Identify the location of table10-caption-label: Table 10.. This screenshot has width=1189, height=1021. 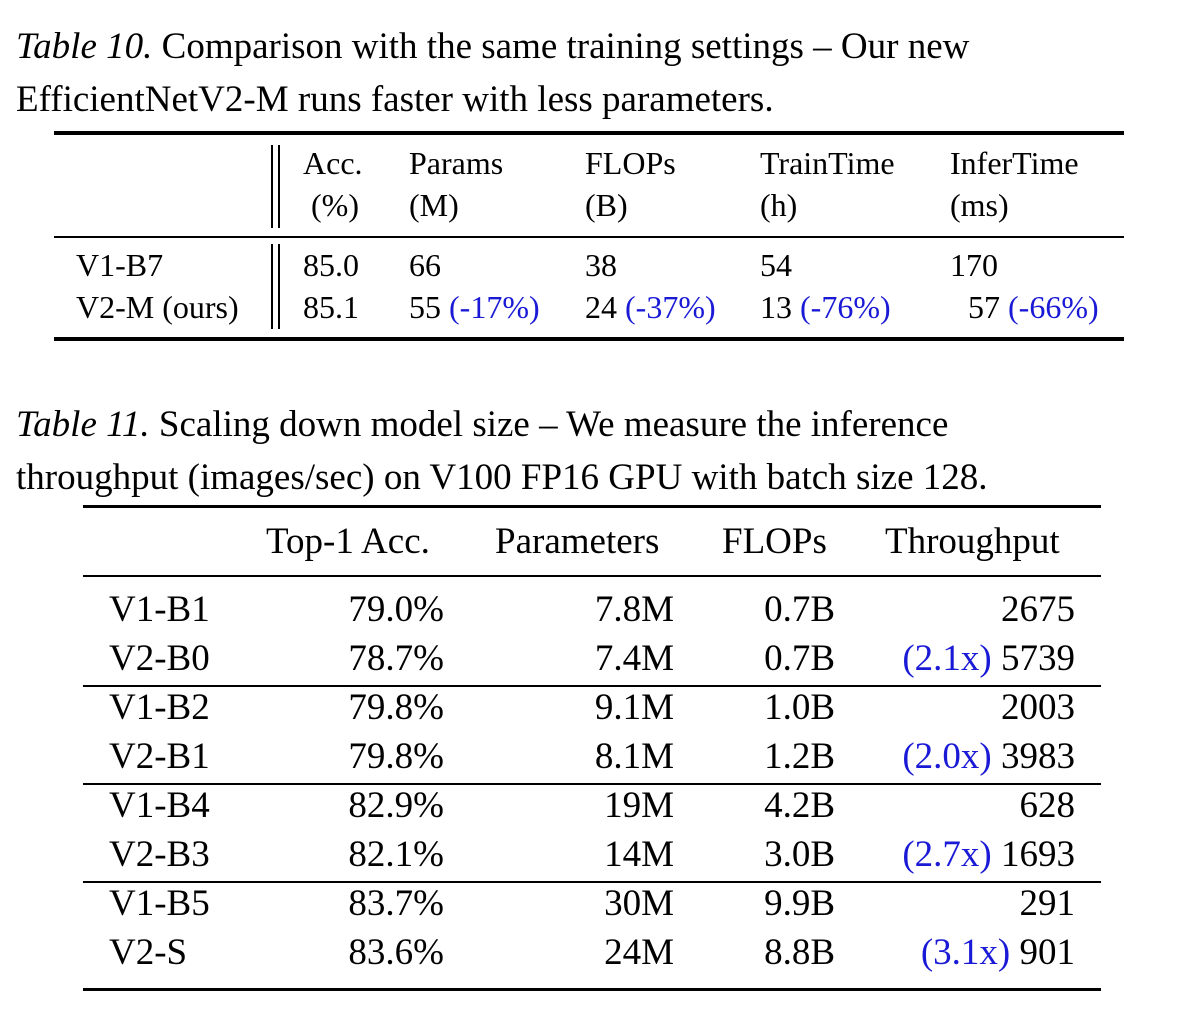
(84, 46).